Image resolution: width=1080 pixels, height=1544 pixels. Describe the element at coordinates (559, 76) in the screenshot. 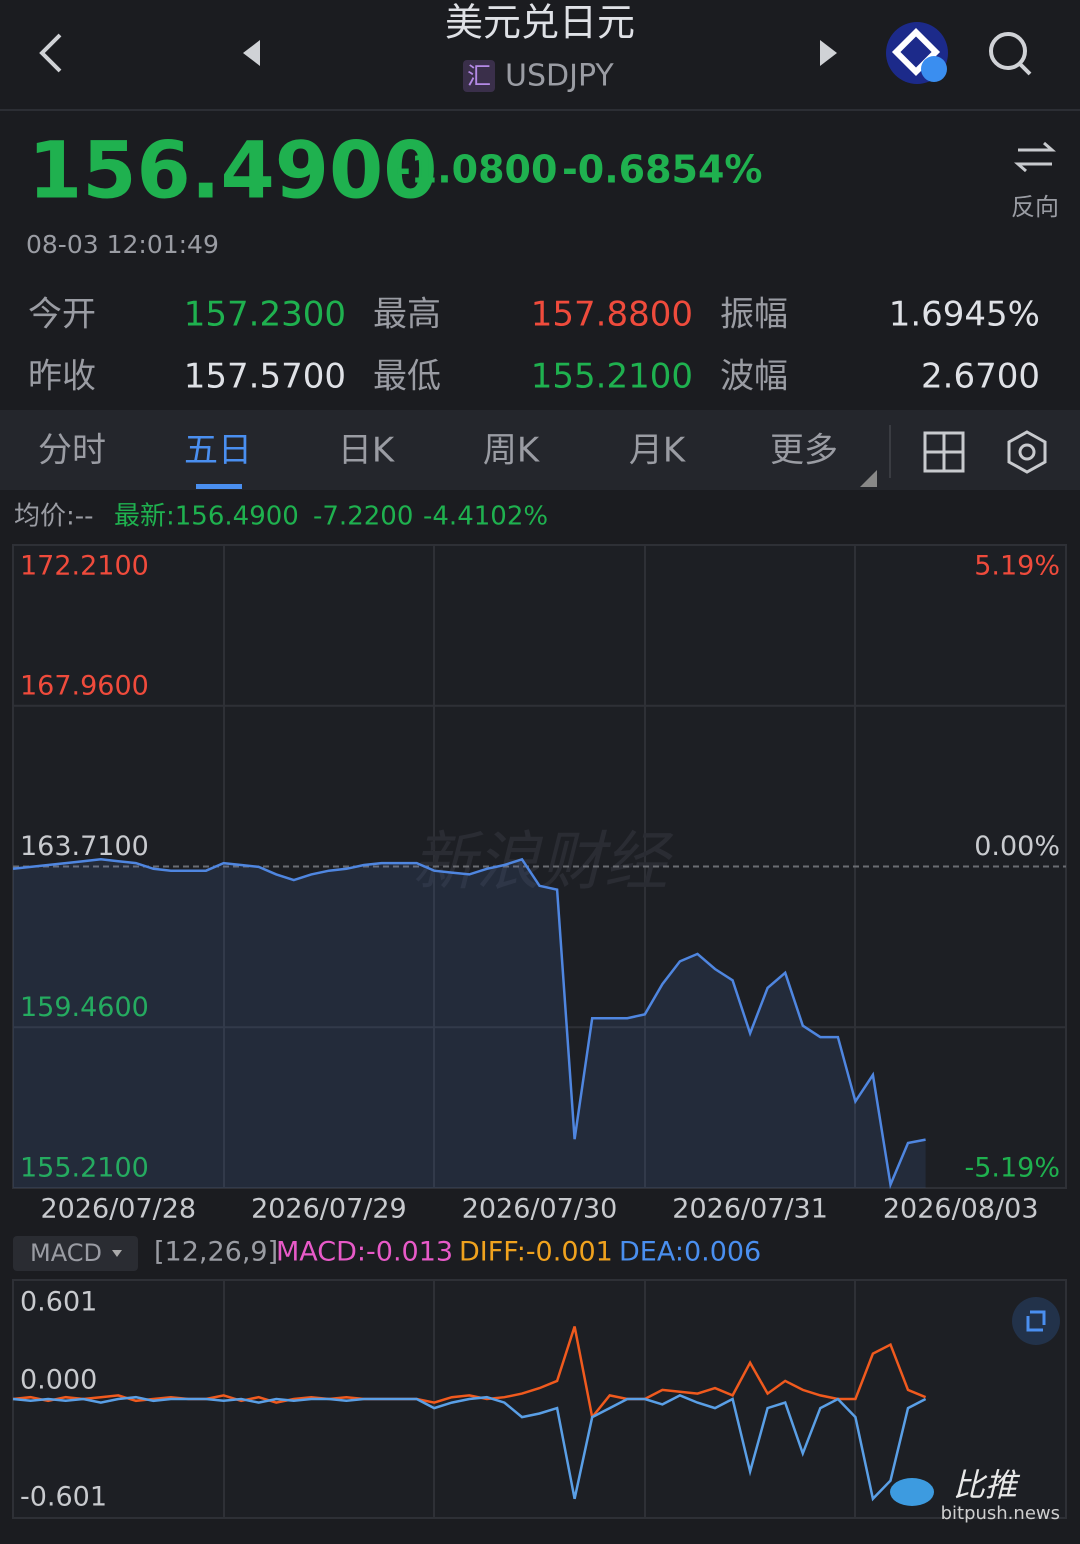

I see `symbol: USDJPY` at that location.